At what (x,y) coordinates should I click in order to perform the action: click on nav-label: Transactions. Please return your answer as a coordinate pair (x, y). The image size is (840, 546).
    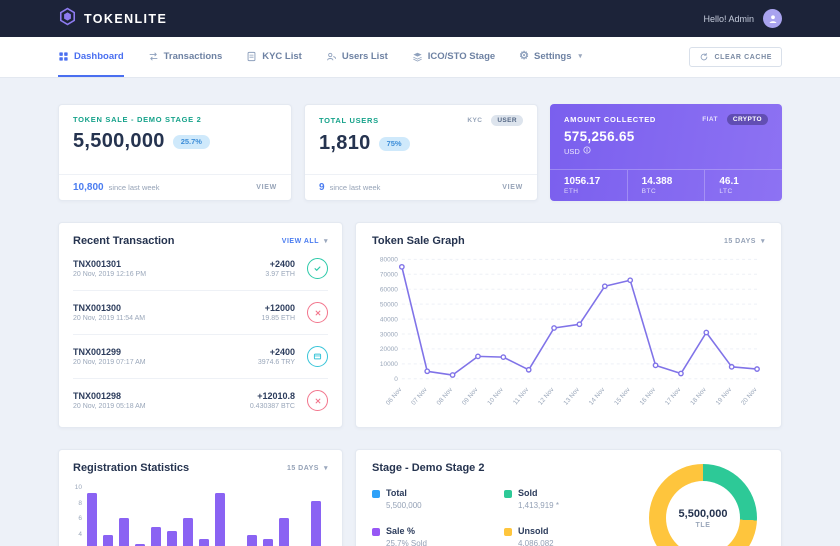
    Looking at the image, I should click on (193, 56).